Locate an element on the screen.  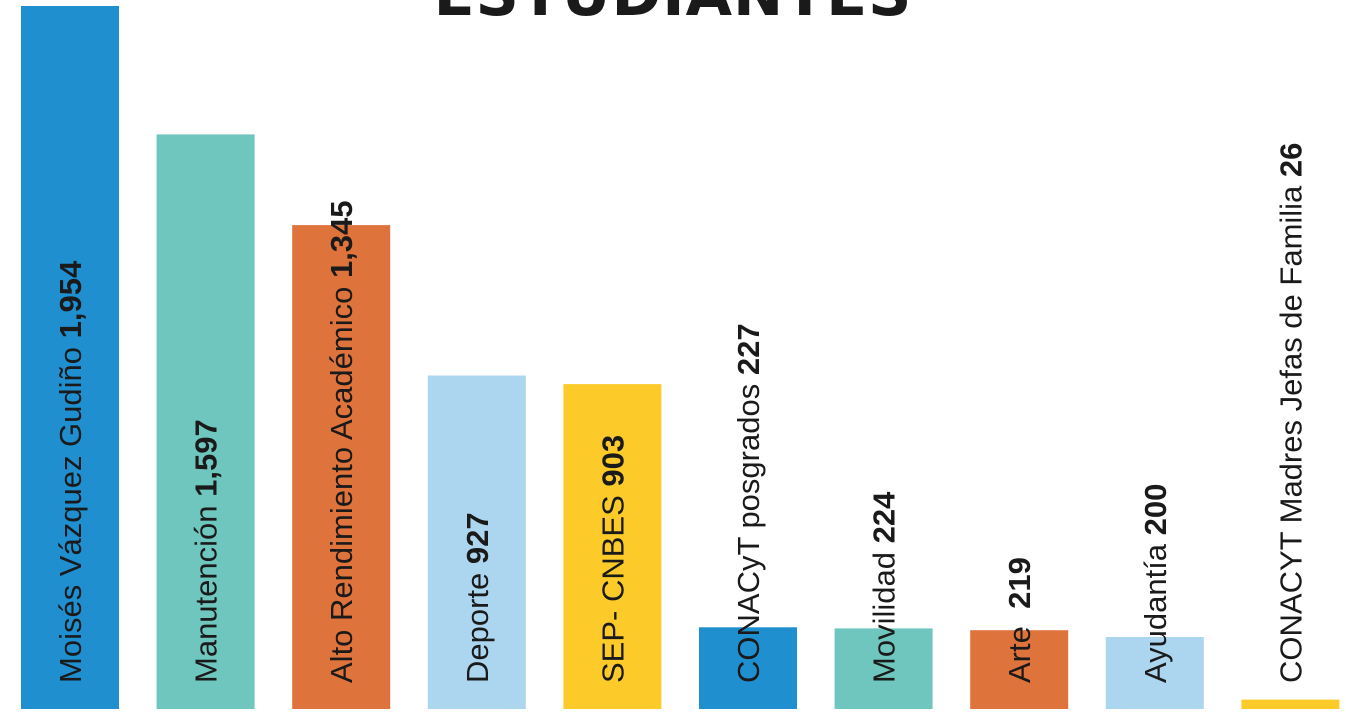
bar-label-4: Deporte 927 is located at coordinates (477, 597).